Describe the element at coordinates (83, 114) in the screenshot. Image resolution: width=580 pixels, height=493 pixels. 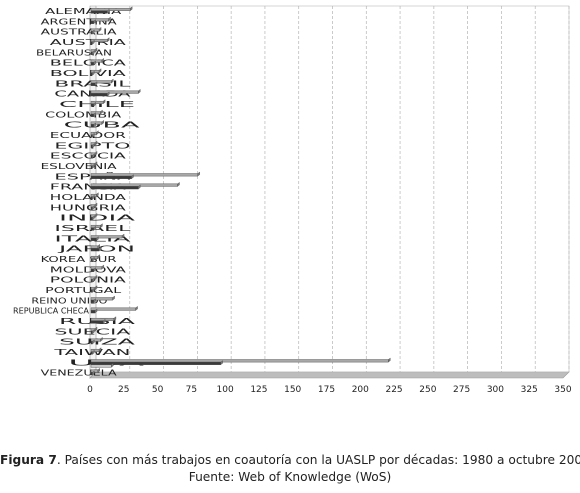
I see `category-label: COLOMBIA` at that location.